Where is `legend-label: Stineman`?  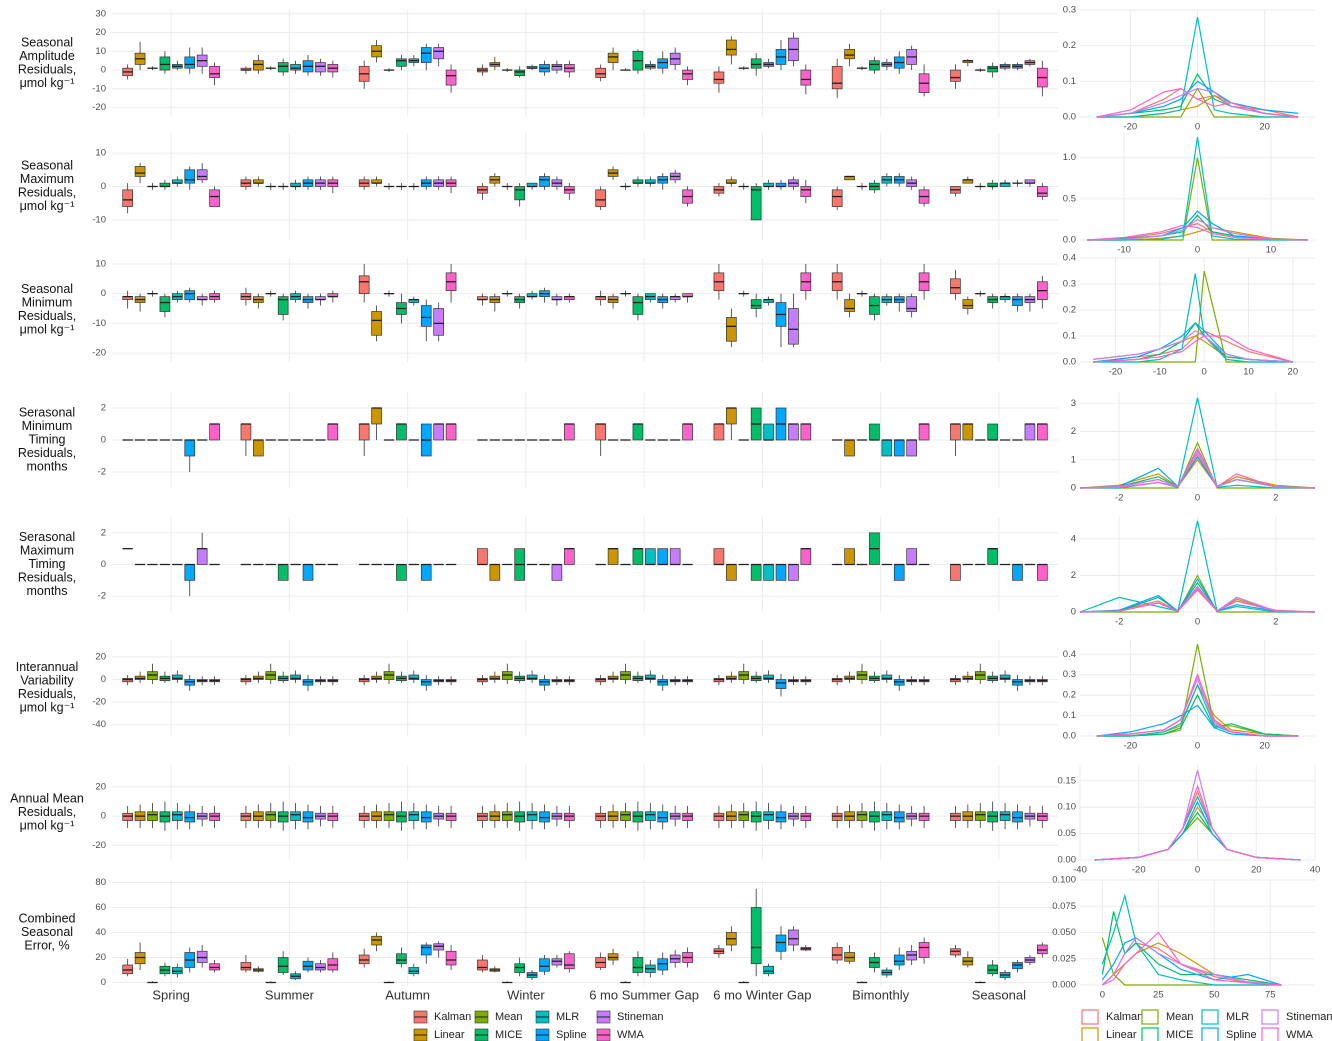 legend-label: Stineman is located at coordinates (1309, 1017).